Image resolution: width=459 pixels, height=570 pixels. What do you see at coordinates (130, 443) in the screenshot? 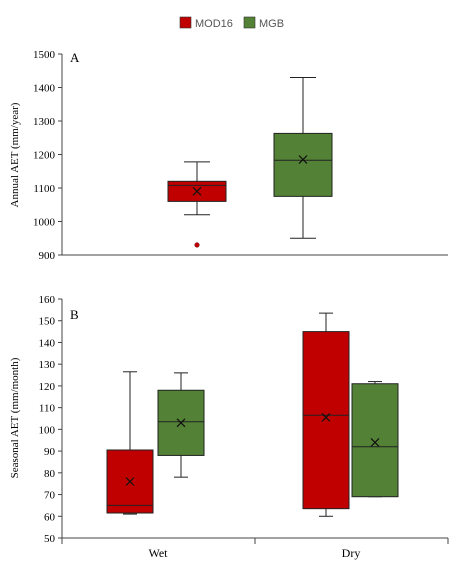
I see `box-wet-mod16` at bounding box center [130, 443].